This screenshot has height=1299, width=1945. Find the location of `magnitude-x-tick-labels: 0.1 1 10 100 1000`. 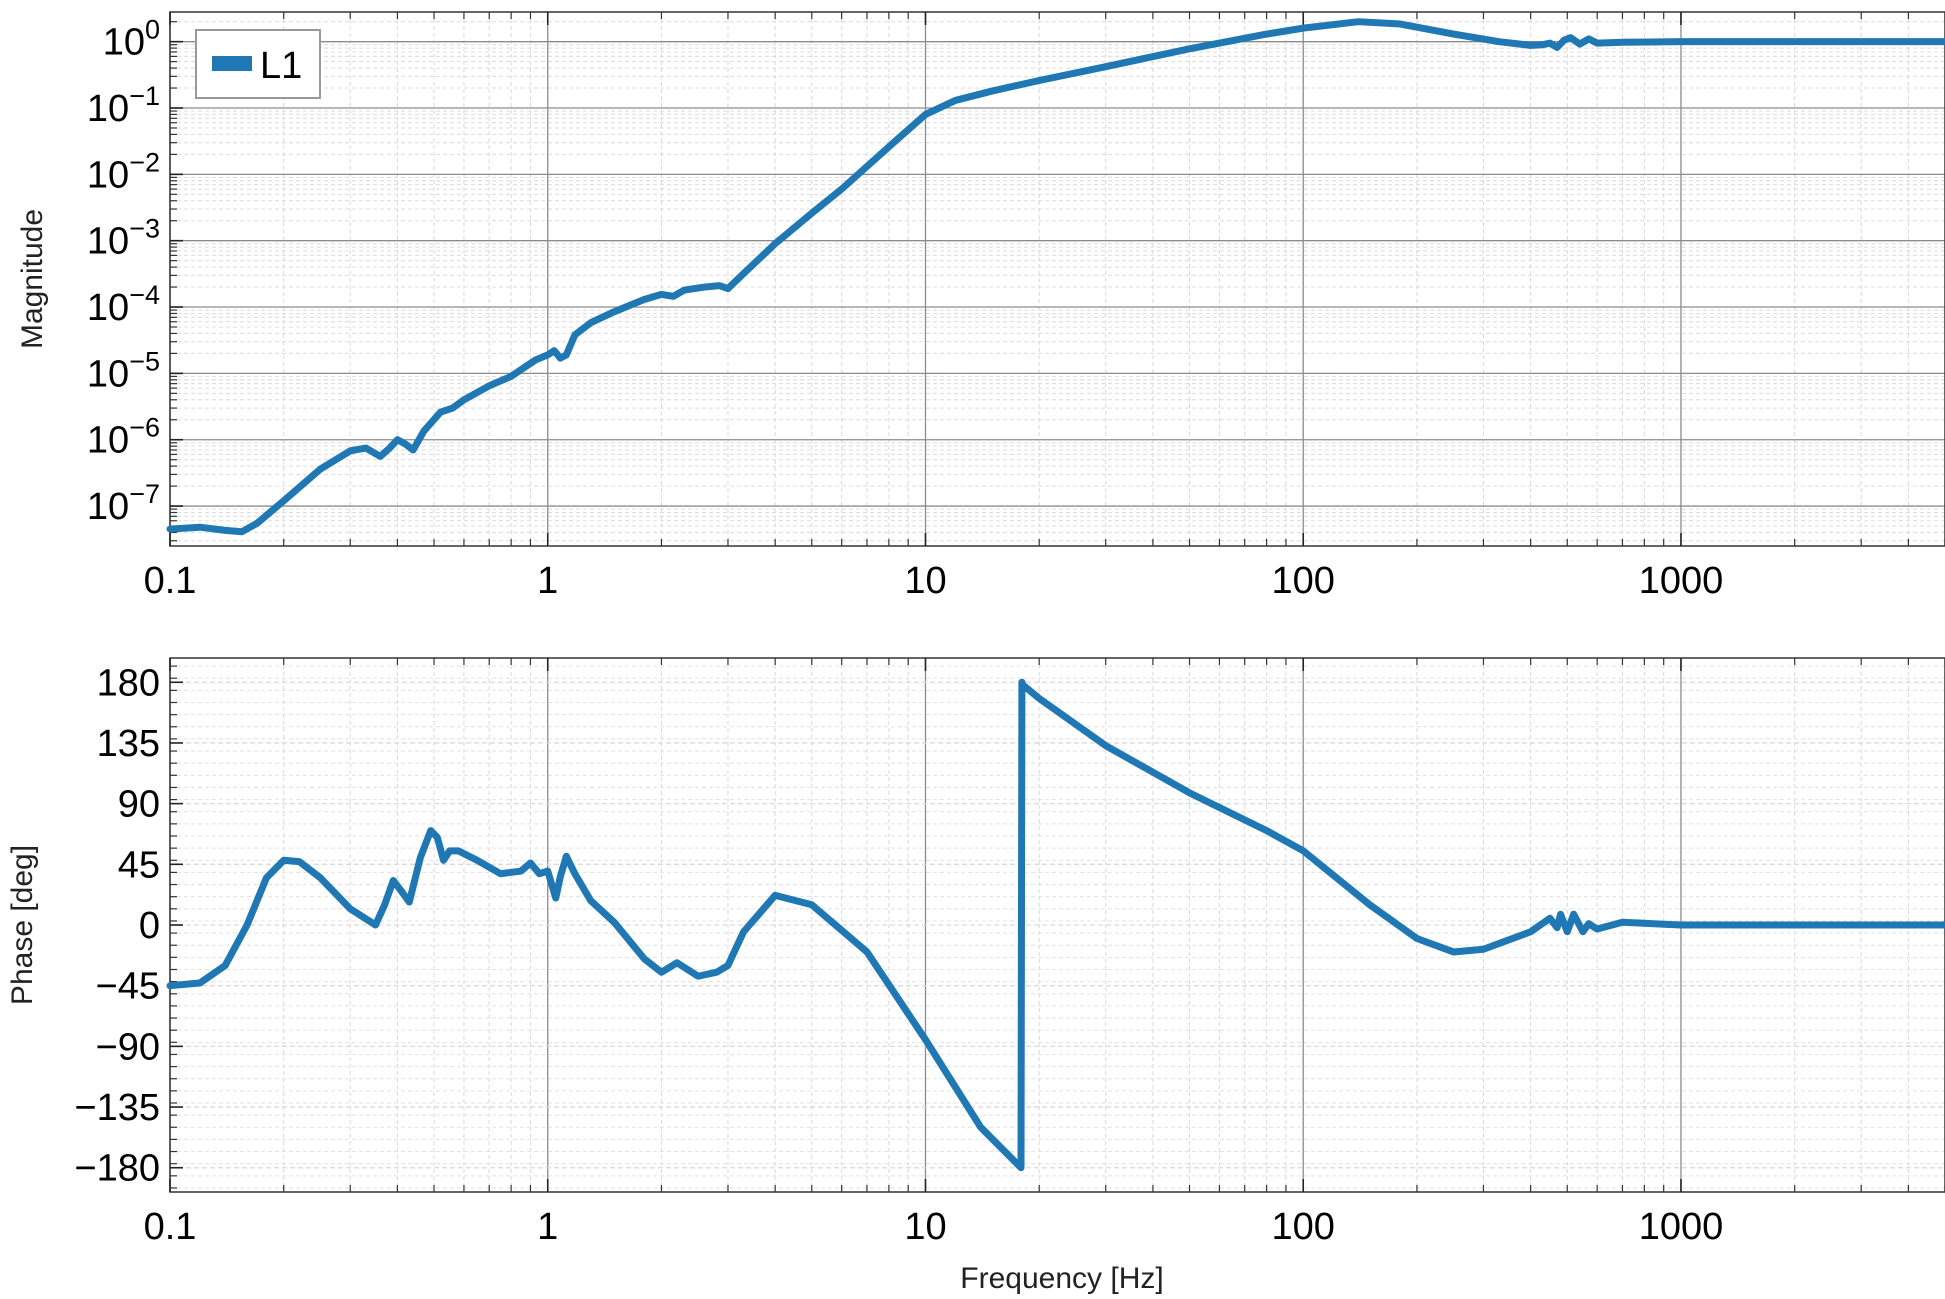

magnitude-x-tick-labels: 0.1 1 10 100 1000 is located at coordinates (934, 581).